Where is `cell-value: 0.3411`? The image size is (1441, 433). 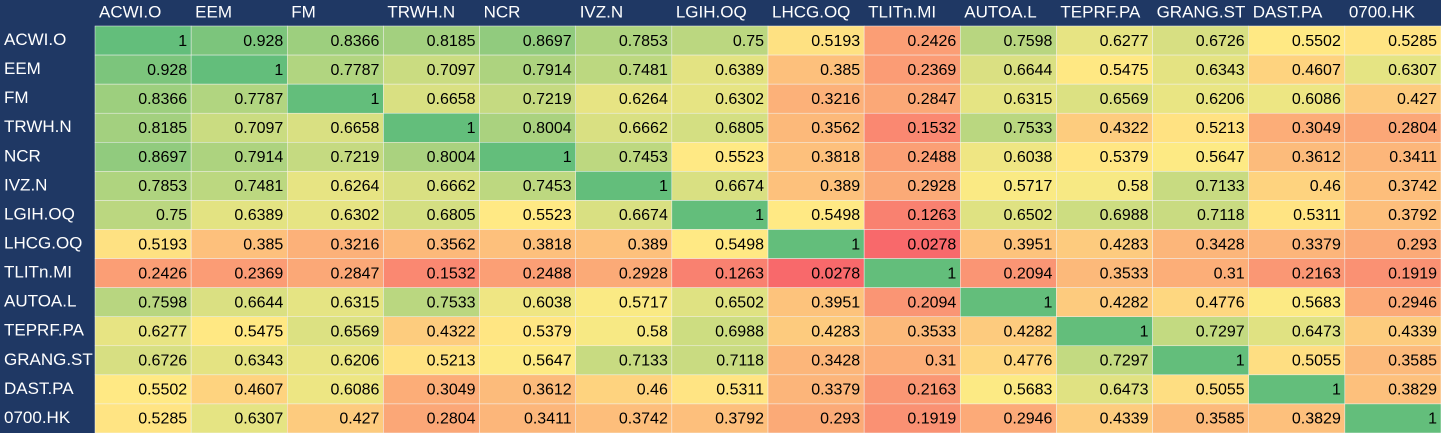 cell-value: 0.3411 is located at coordinates (1413, 157).